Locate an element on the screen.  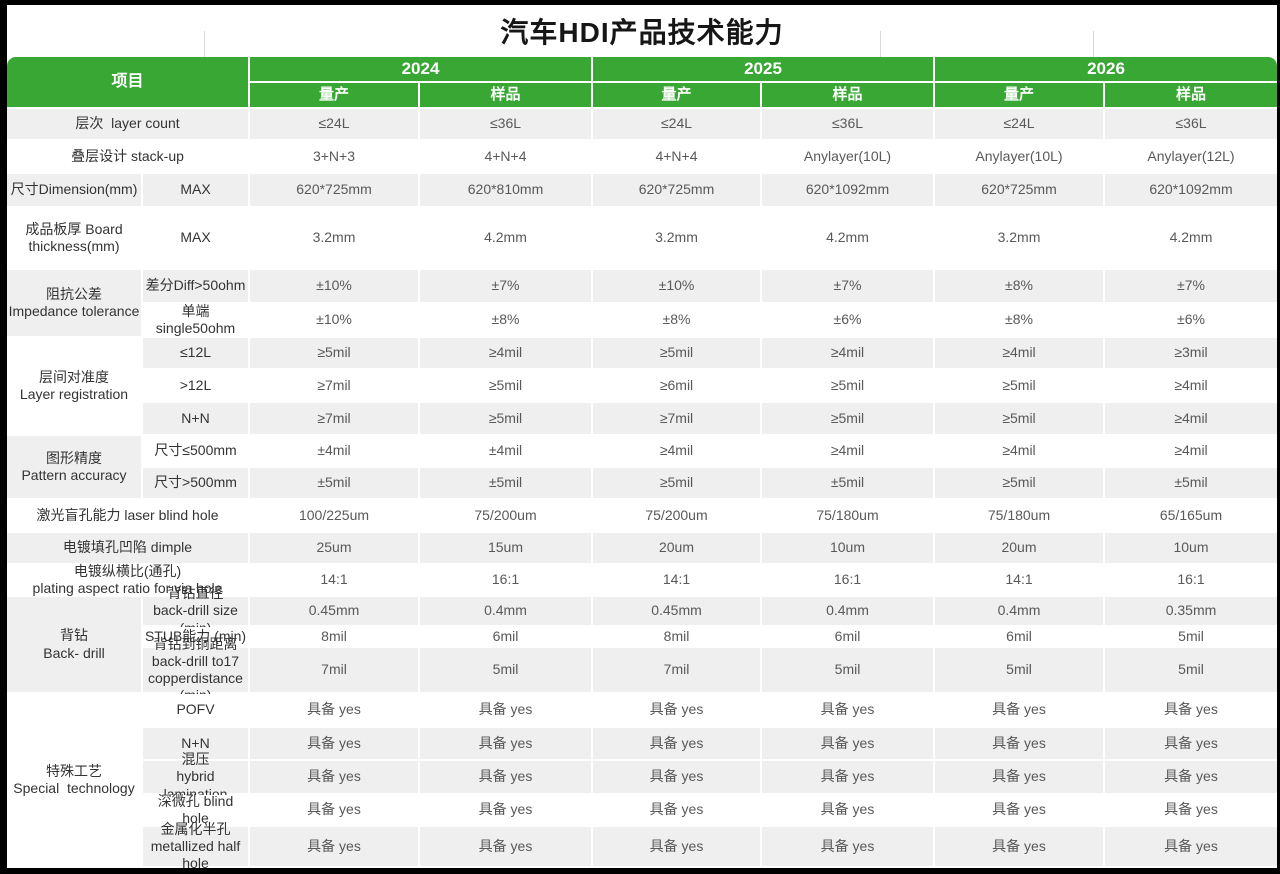
group-label-cell-text: 成品板厚 Board is located at coordinates (74, 228).